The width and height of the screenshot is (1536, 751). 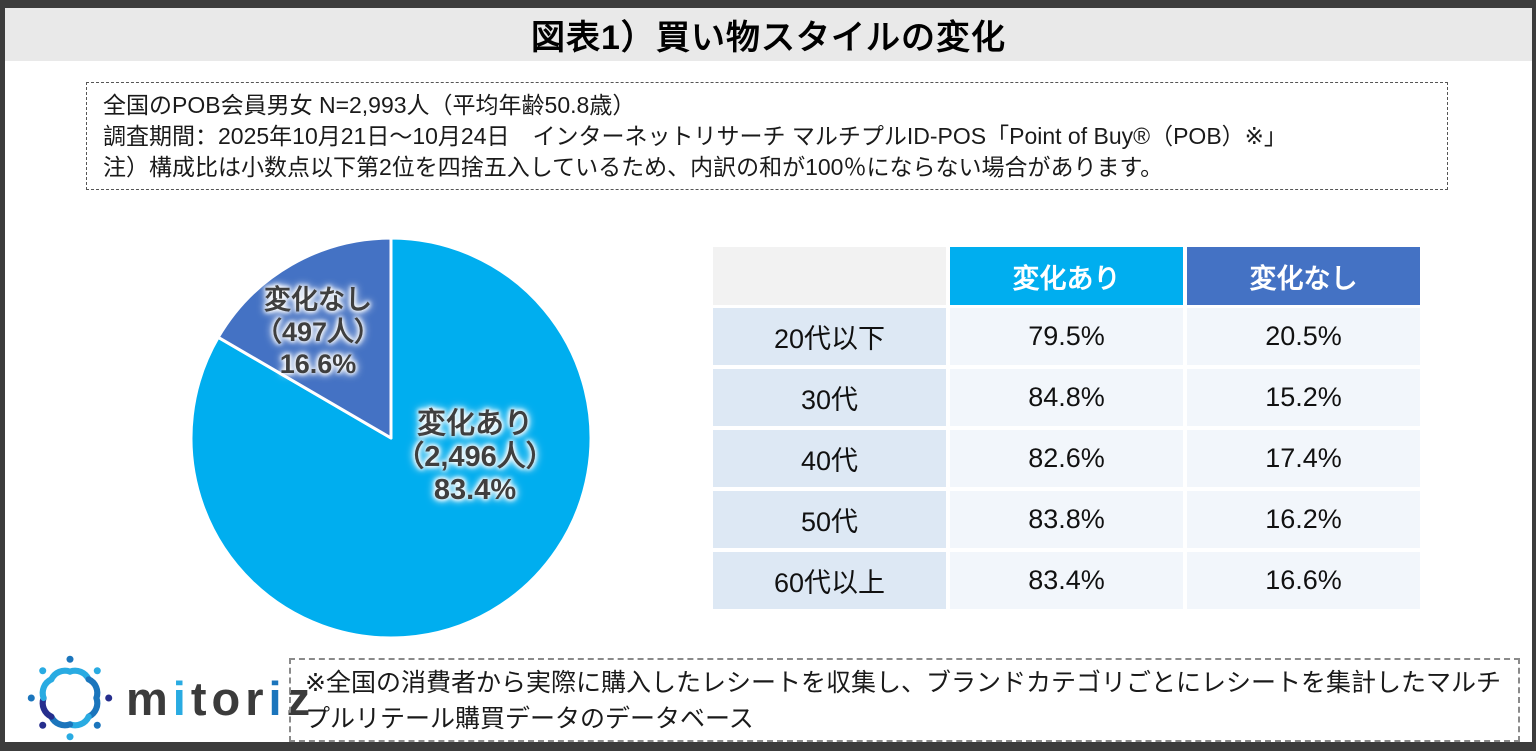 I want to click on logo-letter: o, so click(x=228, y=698).